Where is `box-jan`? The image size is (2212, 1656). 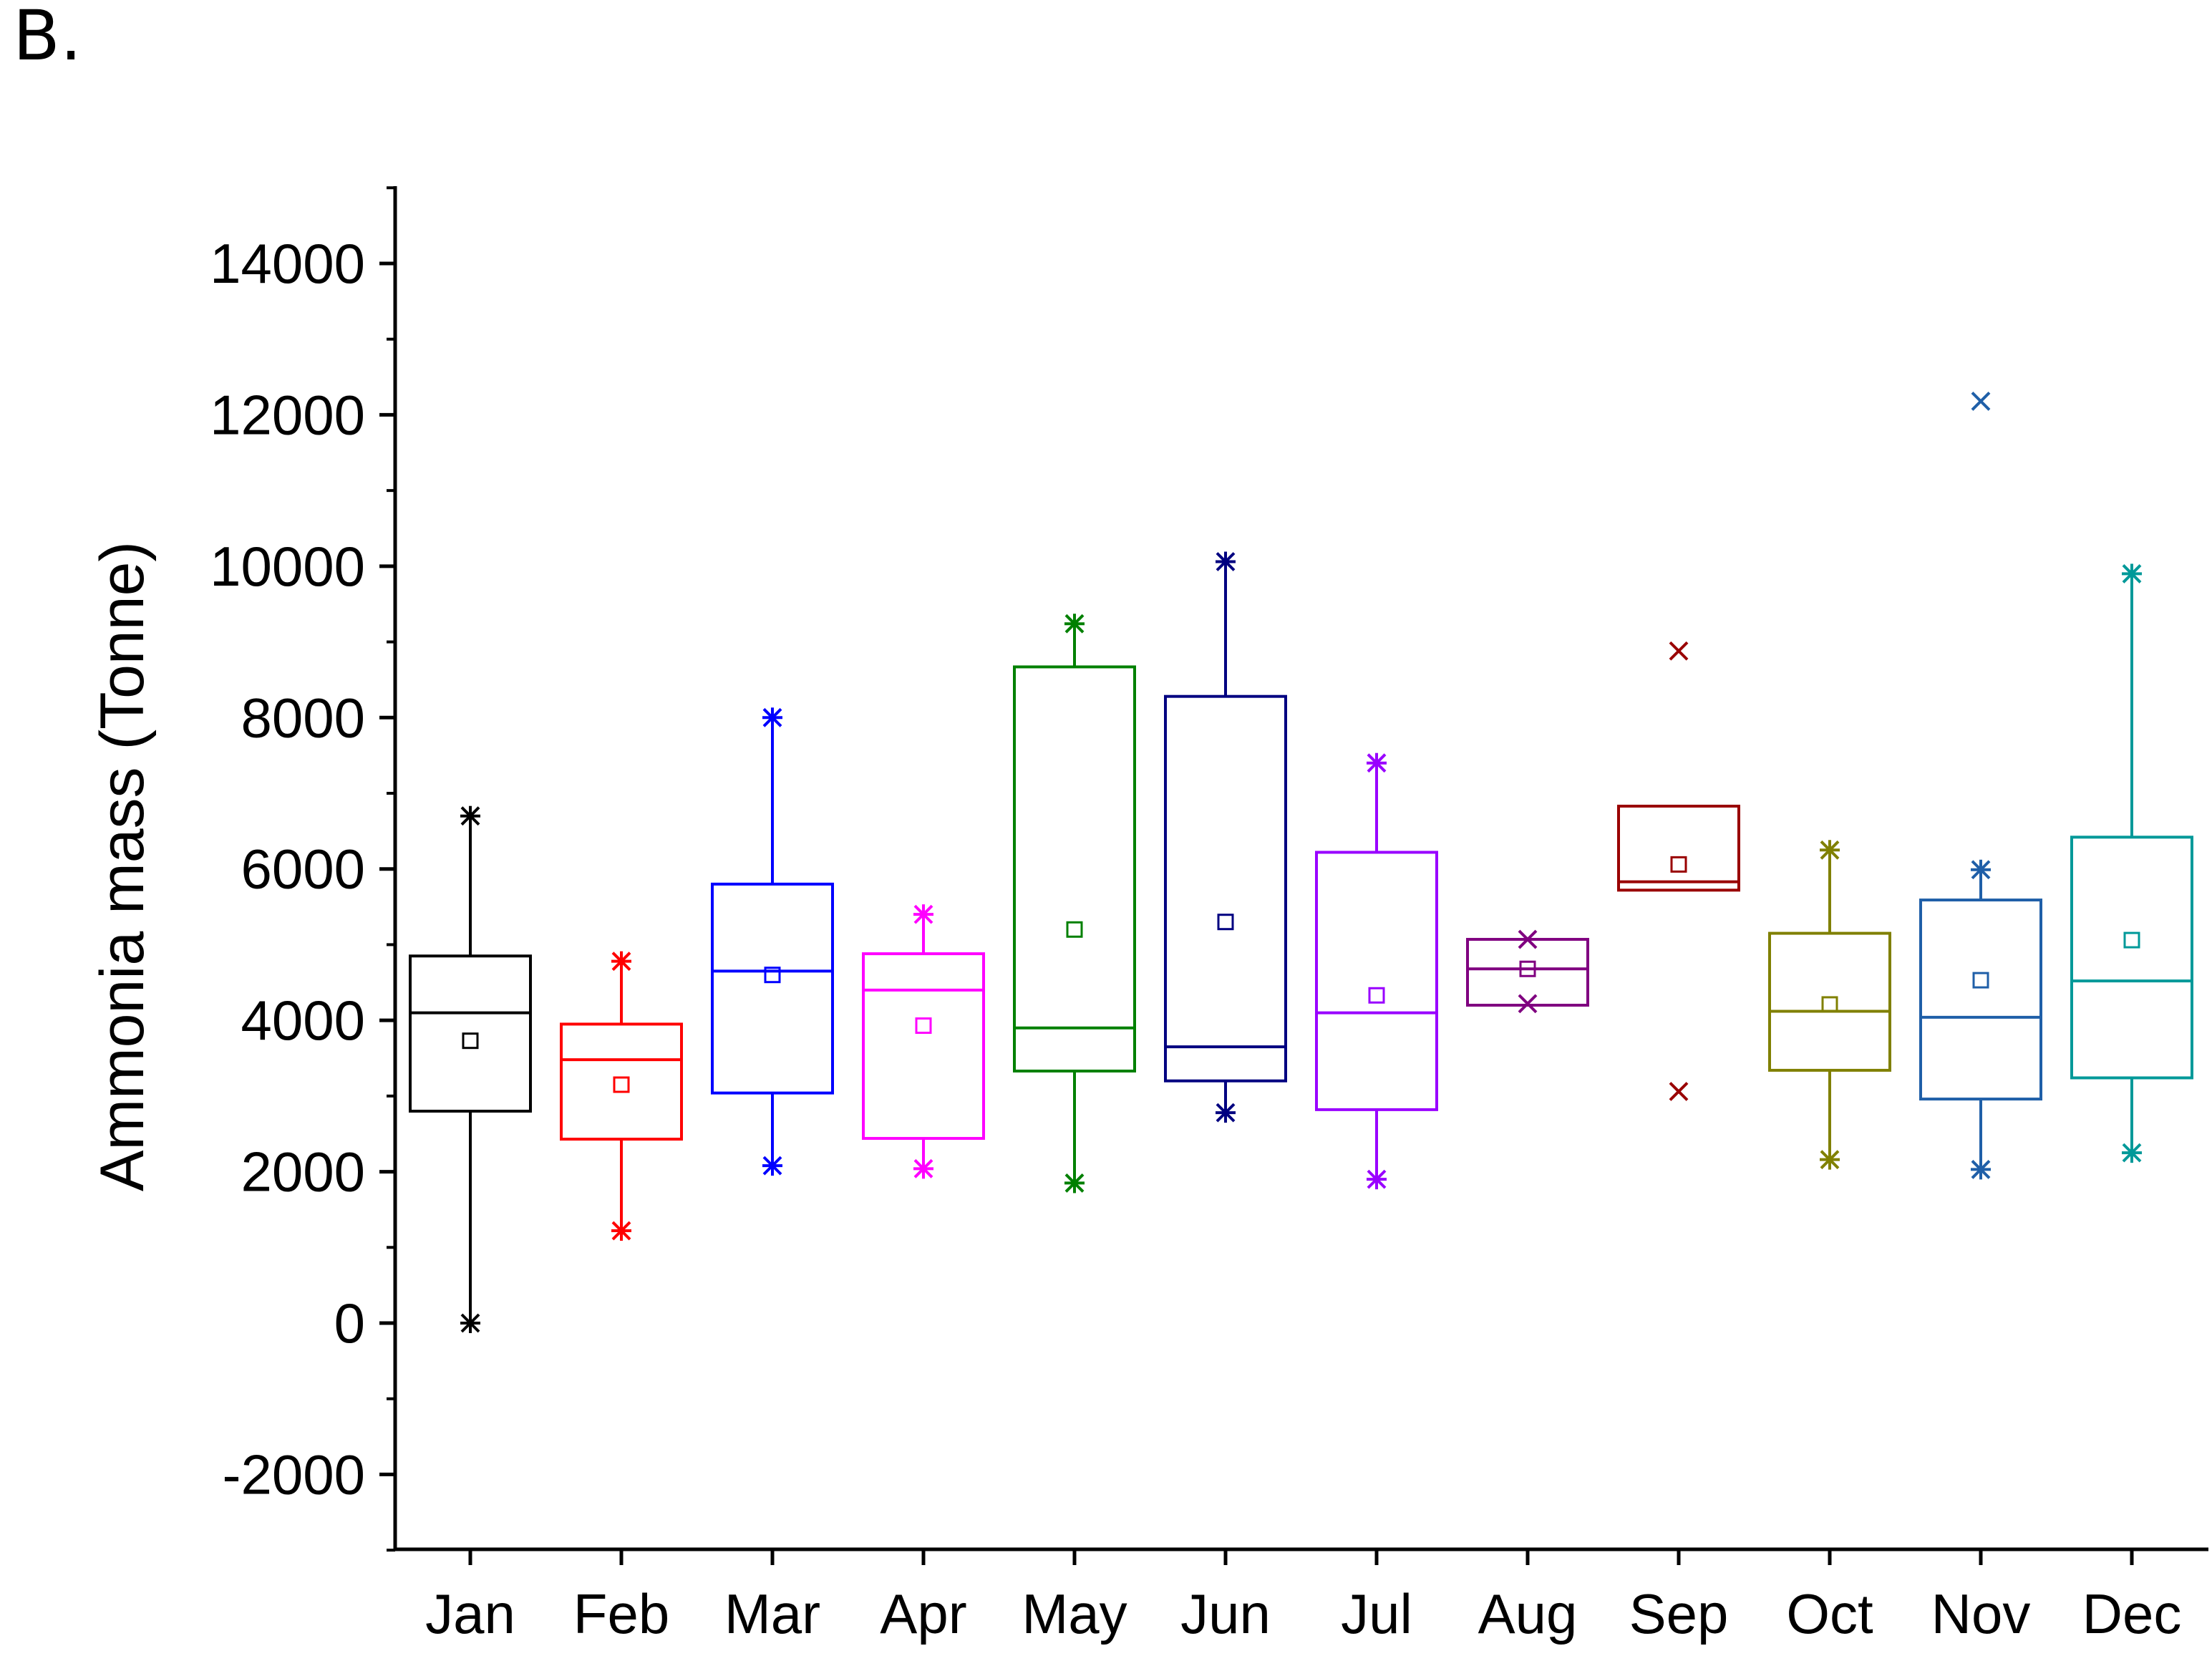 box-jan is located at coordinates (470, 1069).